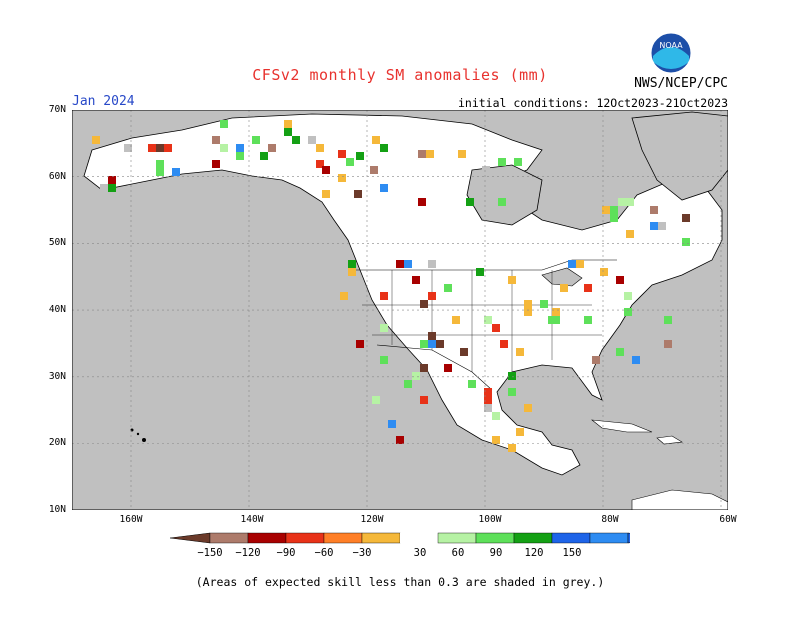 This screenshot has height=618, width=800. What do you see at coordinates (681, 83) in the screenshot?
I see `org-label: NWS/NCEP/CPC` at bounding box center [681, 83].